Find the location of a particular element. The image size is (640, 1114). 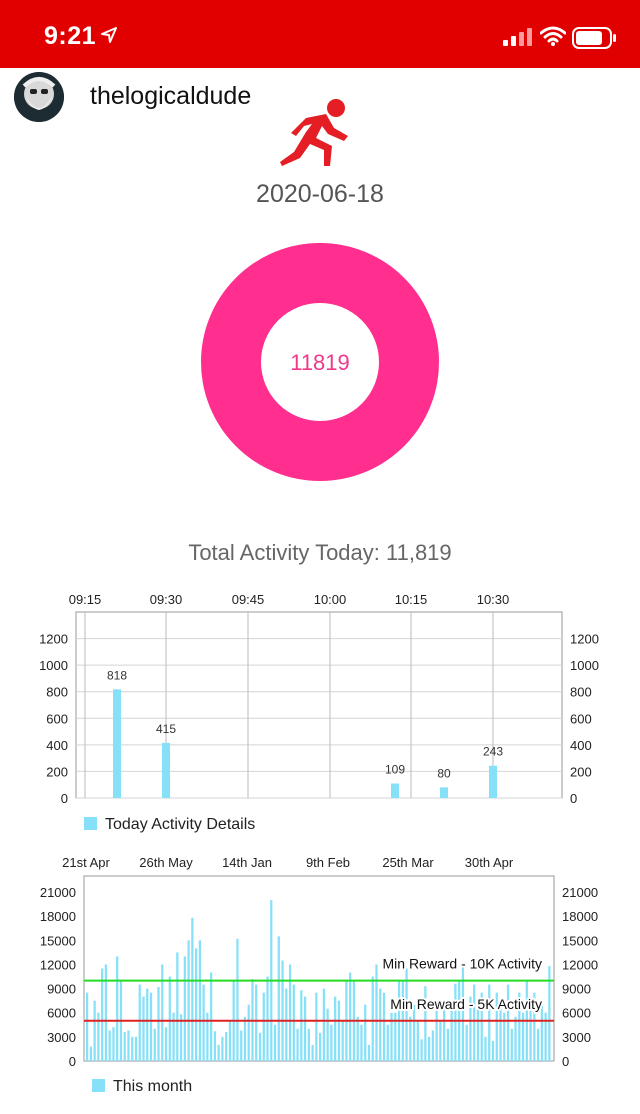

wifi-icon is located at coordinates (553, 36).